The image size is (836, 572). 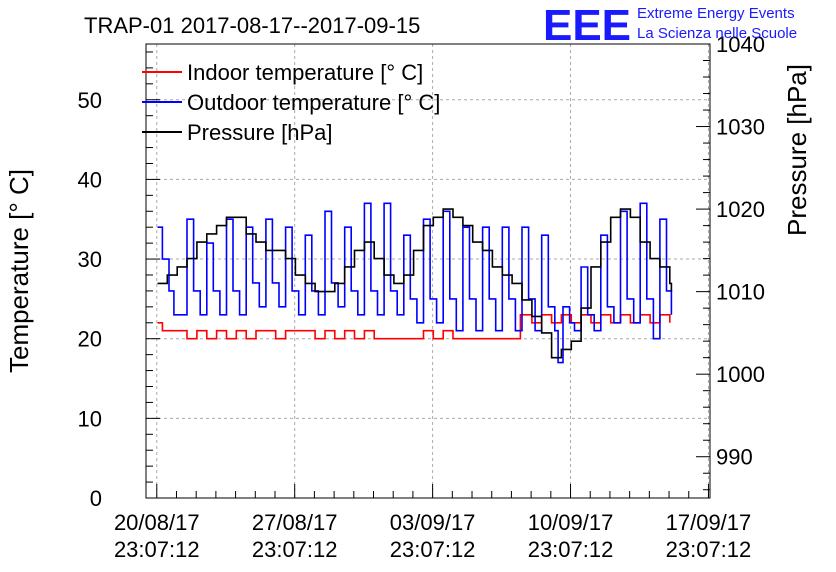 What do you see at coordinates (414, 327) in the screenshot?
I see `indoor-temperature-line` at bounding box center [414, 327].